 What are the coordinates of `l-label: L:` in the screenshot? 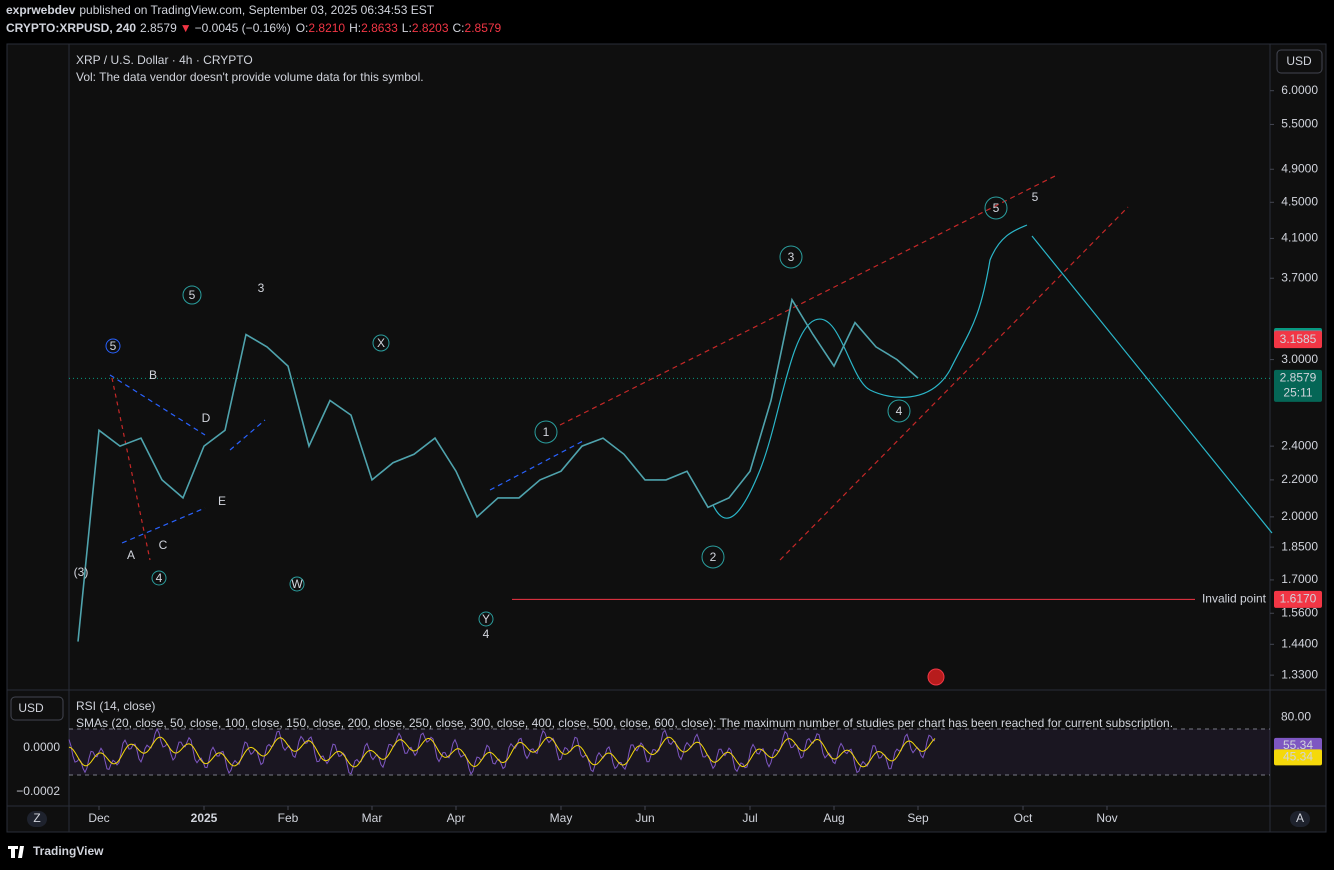 It's located at (407, 28).